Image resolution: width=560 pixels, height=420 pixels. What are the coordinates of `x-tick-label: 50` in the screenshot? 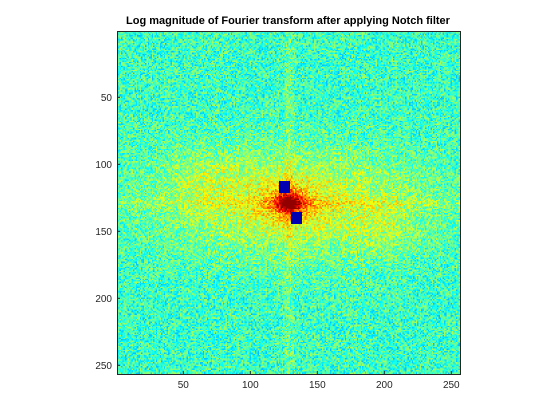 It's located at (184, 385).